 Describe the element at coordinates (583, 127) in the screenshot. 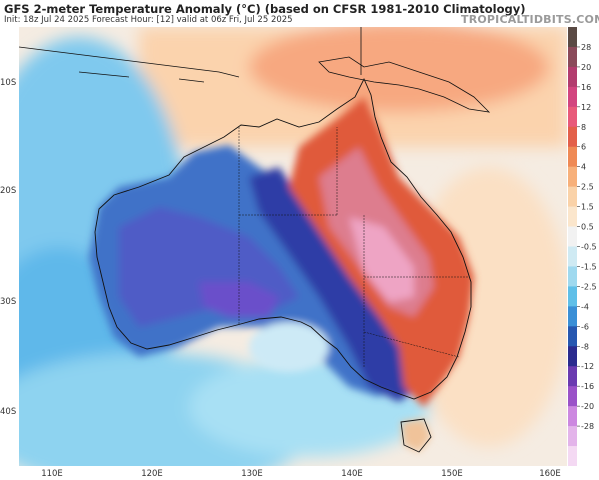

I see `colorbar-label: 8` at that location.